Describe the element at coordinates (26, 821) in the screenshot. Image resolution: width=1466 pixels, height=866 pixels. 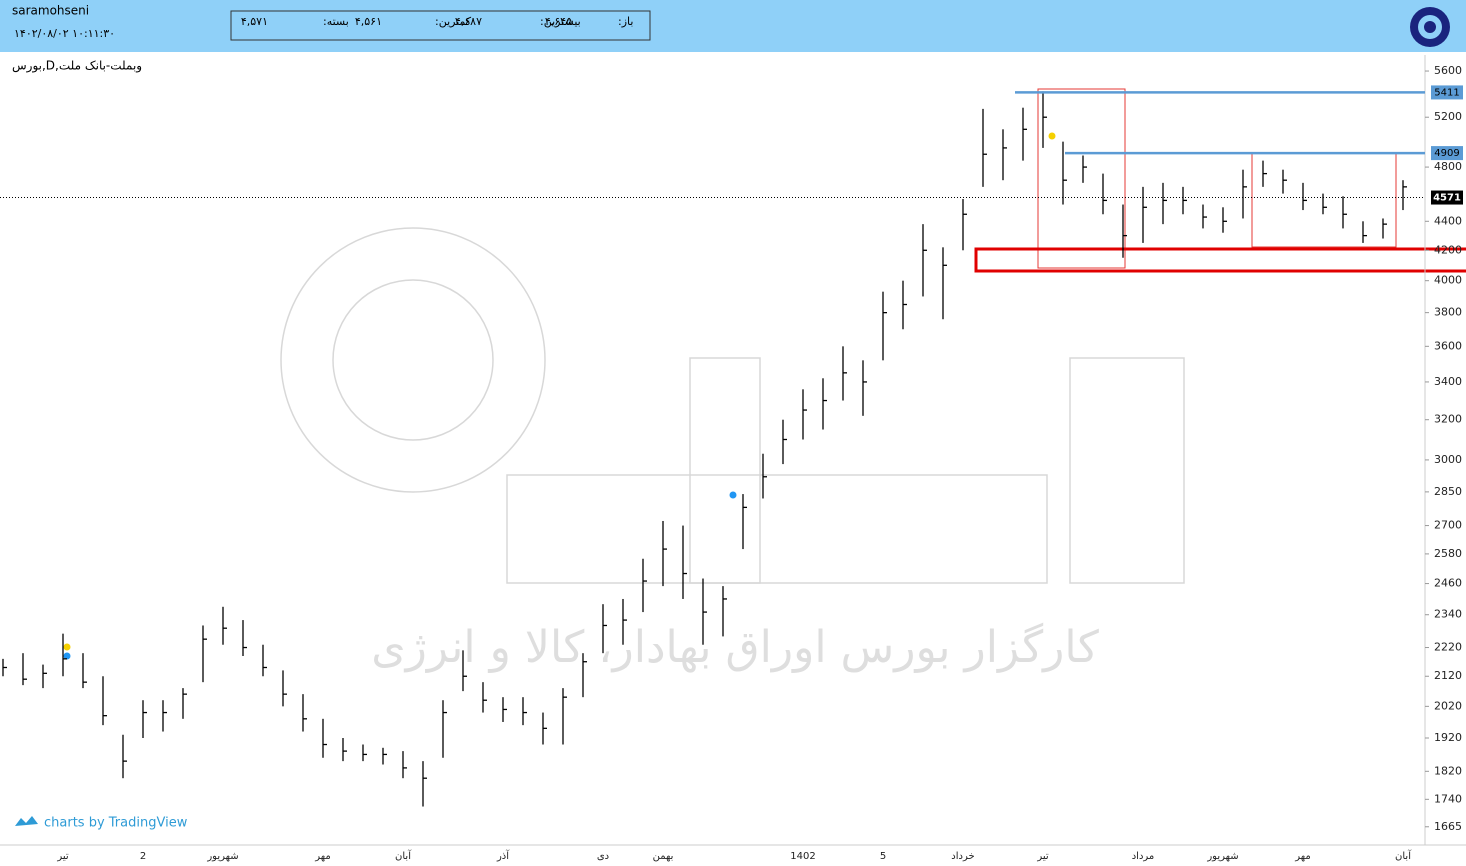
I see `credit-logo` at that location.